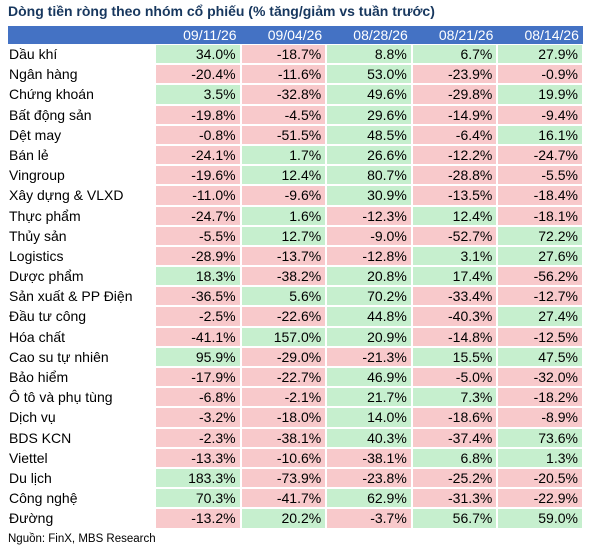 This screenshot has height=550, width=589. Describe the element at coordinates (540, 134) in the screenshot. I see `value-cell: 16.1%` at that location.